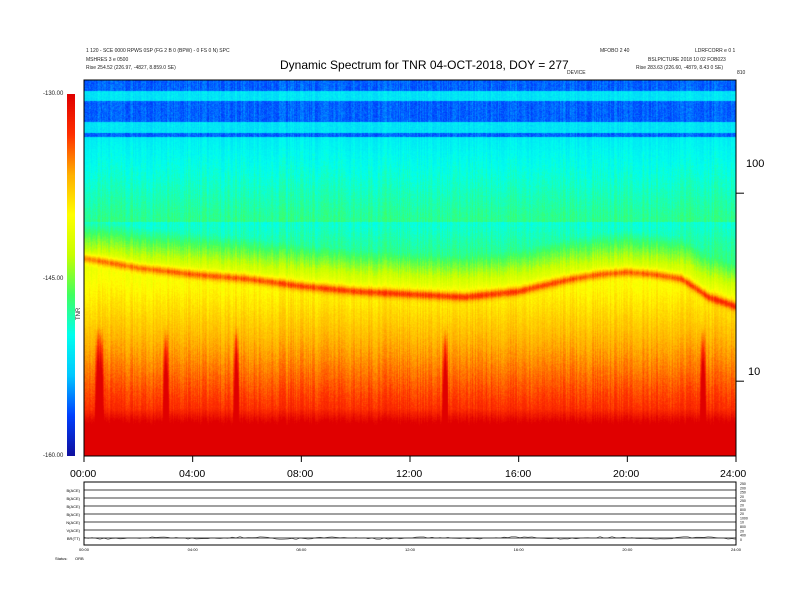 The height and width of the screenshot is (612, 792). Describe the element at coordinates (409, 474) in the screenshot. I see `time-tick-1200: 12:00` at that location.